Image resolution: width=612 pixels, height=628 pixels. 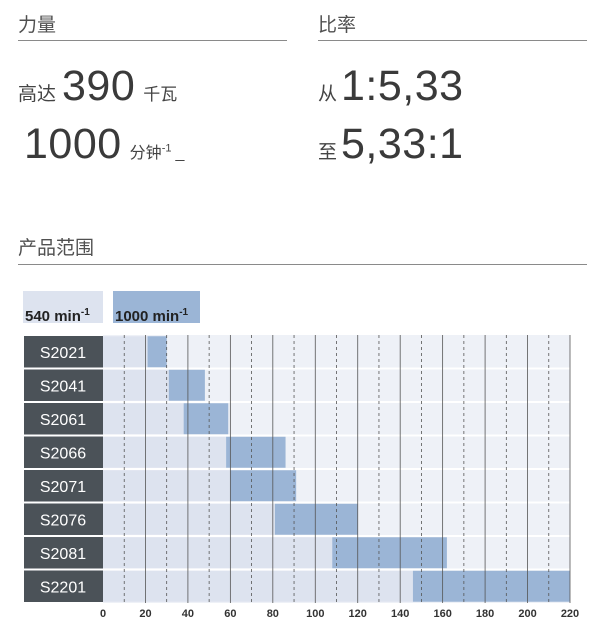 I want to click on speed-unit: 分钟-1, so click(x=151, y=151).